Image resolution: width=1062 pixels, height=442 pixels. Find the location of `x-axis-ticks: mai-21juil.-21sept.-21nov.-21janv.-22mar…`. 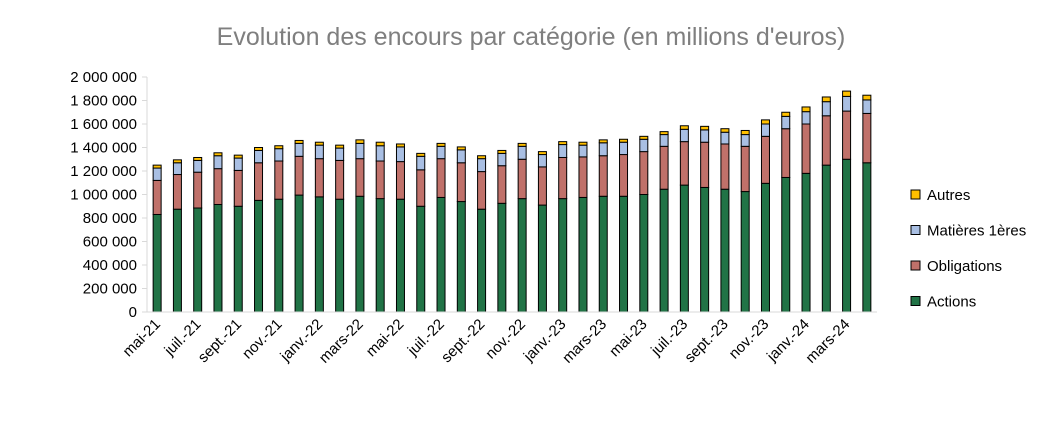

x-axis-ticks: mai-21juil.-21sept.-21nov.-21janv.-22mar… is located at coordinates (487, 341).